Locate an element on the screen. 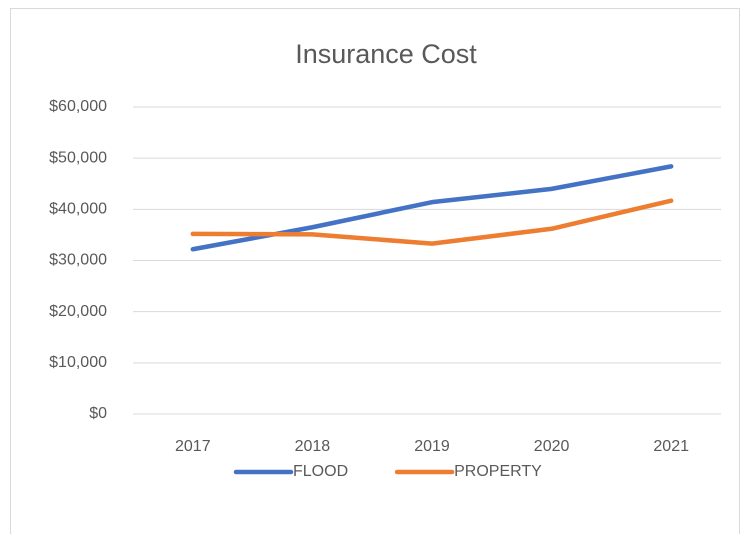  legend-label: FLOOD is located at coordinates (320, 471).